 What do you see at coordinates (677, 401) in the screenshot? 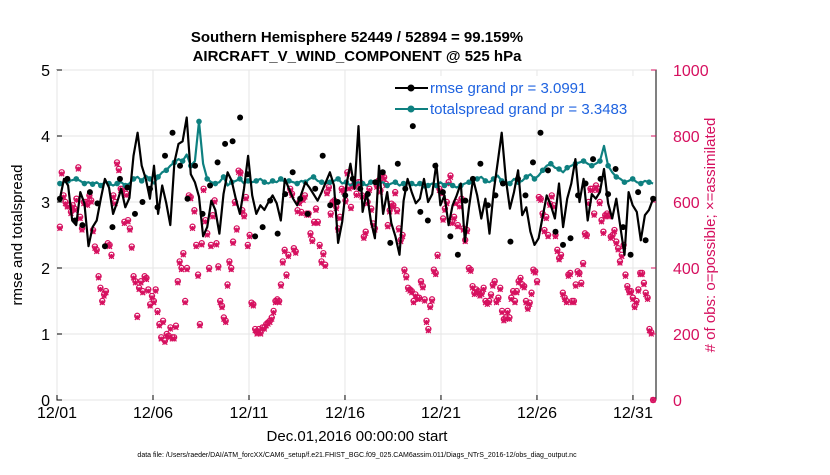
I see `y-right-tick-label: 0` at bounding box center [677, 401].